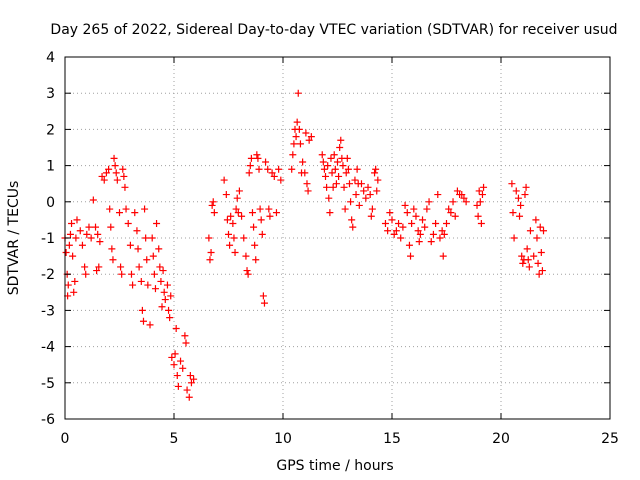 This screenshot has width=640, height=480. What do you see at coordinates (334, 466) in the screenshot?
I see `x-axis-label: GPS time / hours` at bounding box center [334, 466].